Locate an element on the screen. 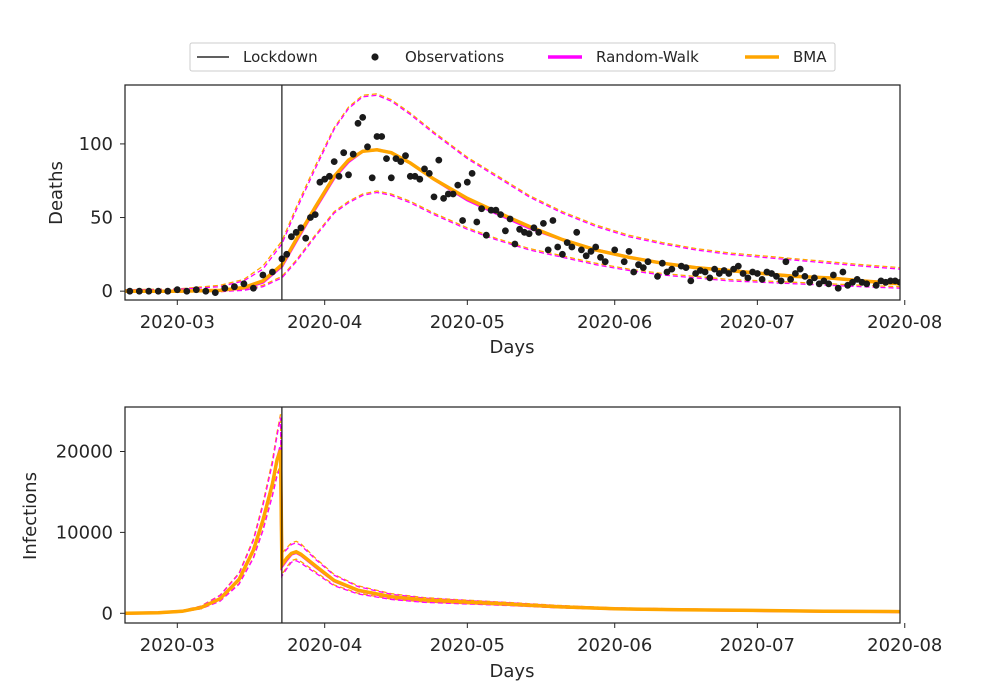 Image resolution: width=1000 pixels, height=700 pixels. deaths-random-walk-lower-band is located at coordinates (512, 242).